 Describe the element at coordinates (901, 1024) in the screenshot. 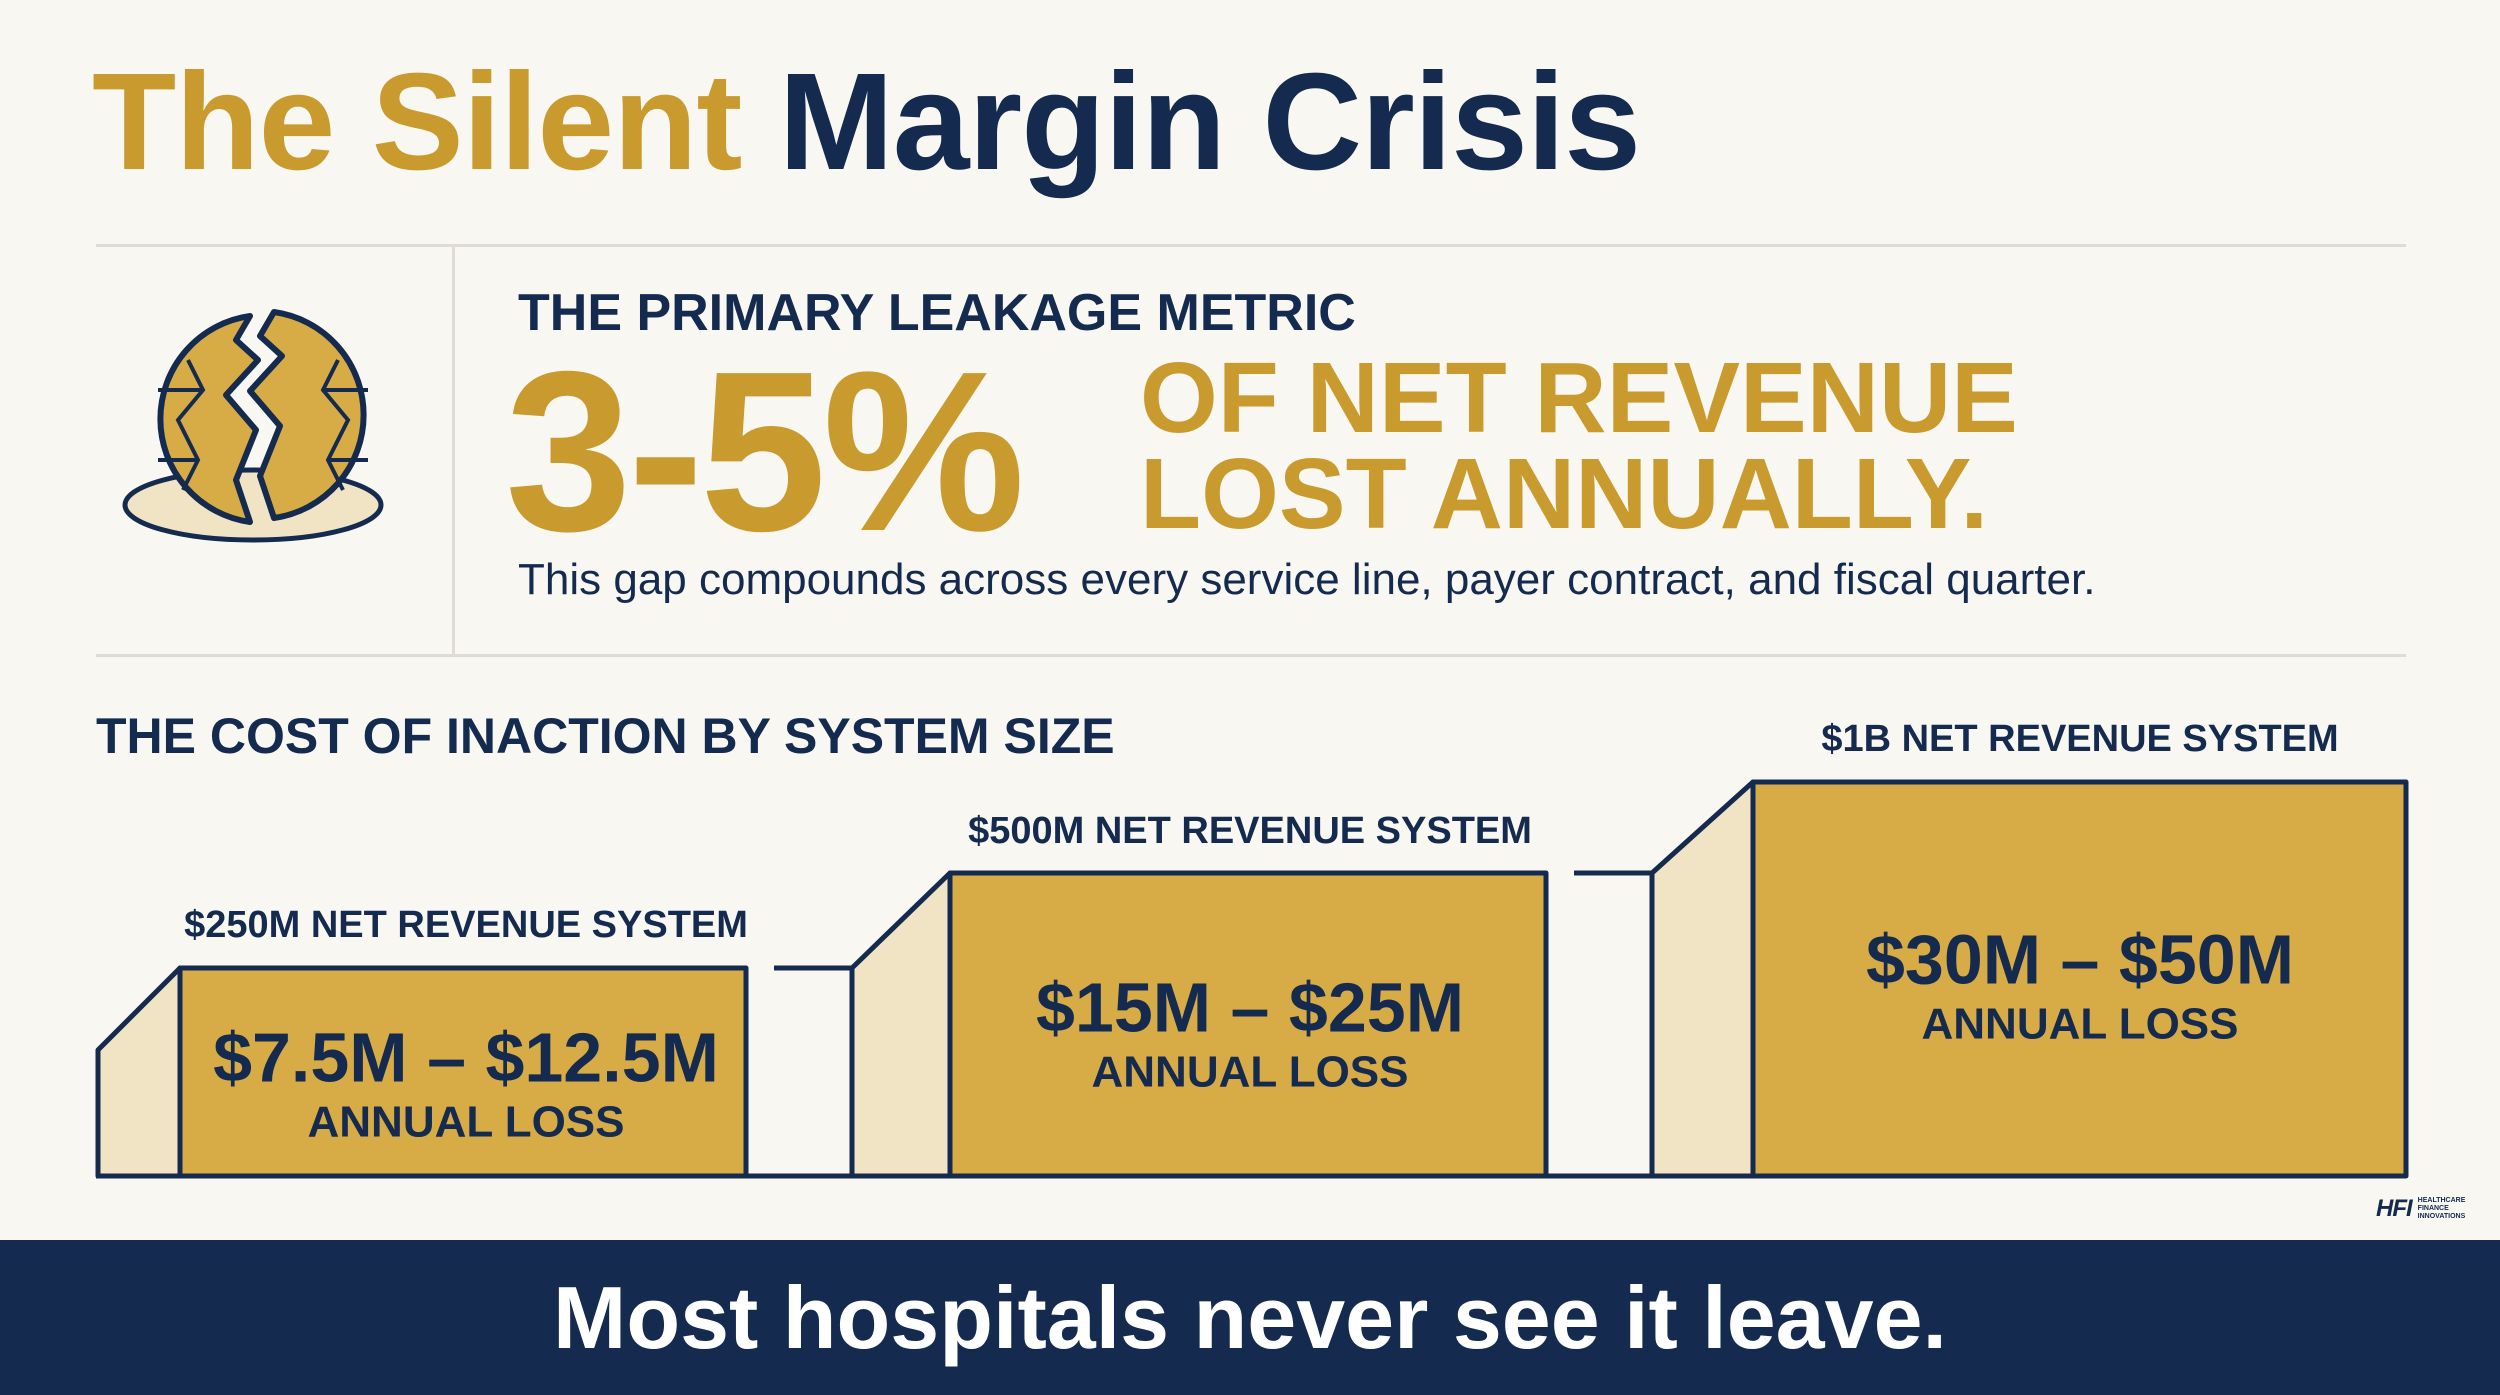

I see `tier-2-side` at that location.